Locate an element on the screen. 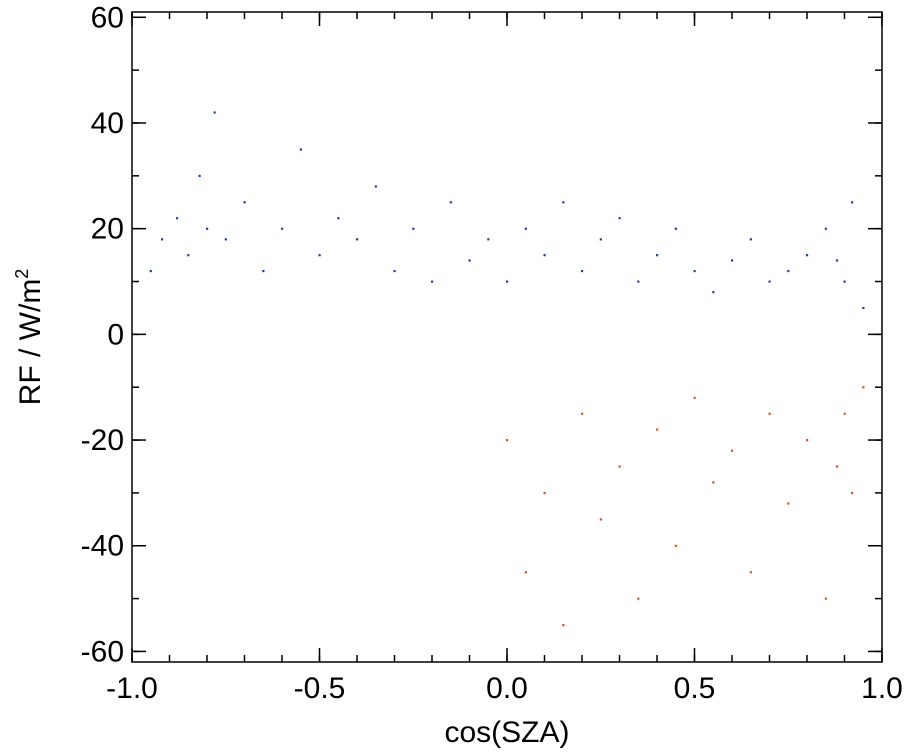 The image size is (911, 754). x-axis-title: cos(SZA) is located at coordinates (506, 732).